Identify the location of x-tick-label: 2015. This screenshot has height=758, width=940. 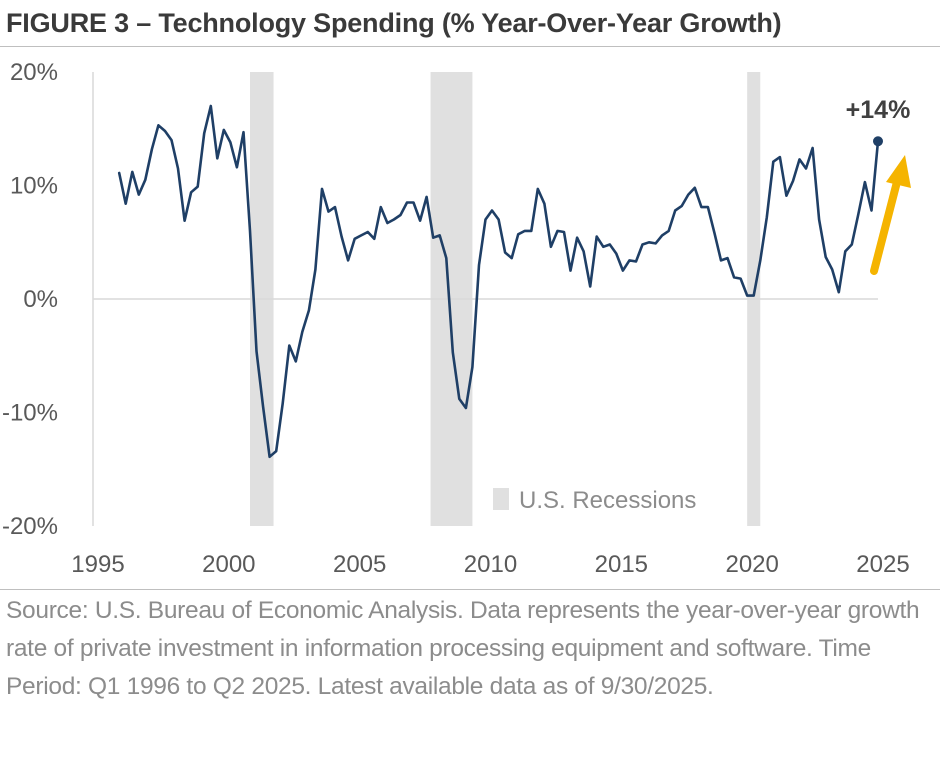
(621, 564).